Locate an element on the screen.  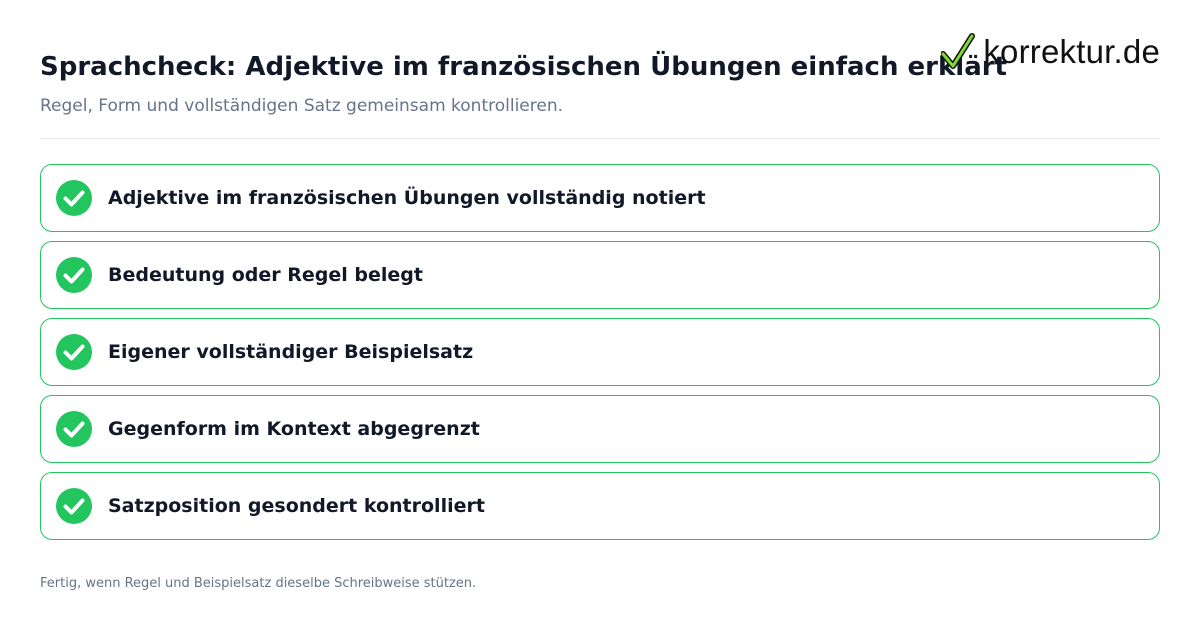
checklist-item-label: Satzposition gesondert kontrolliert is located at coordinates (296, 506).